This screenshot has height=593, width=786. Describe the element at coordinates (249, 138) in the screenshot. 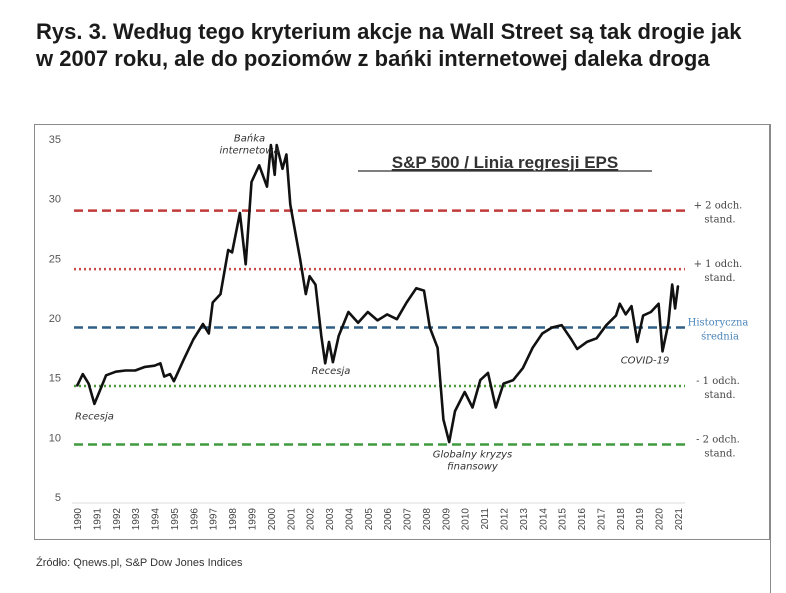

I see `annotation: Bańka` at that location.